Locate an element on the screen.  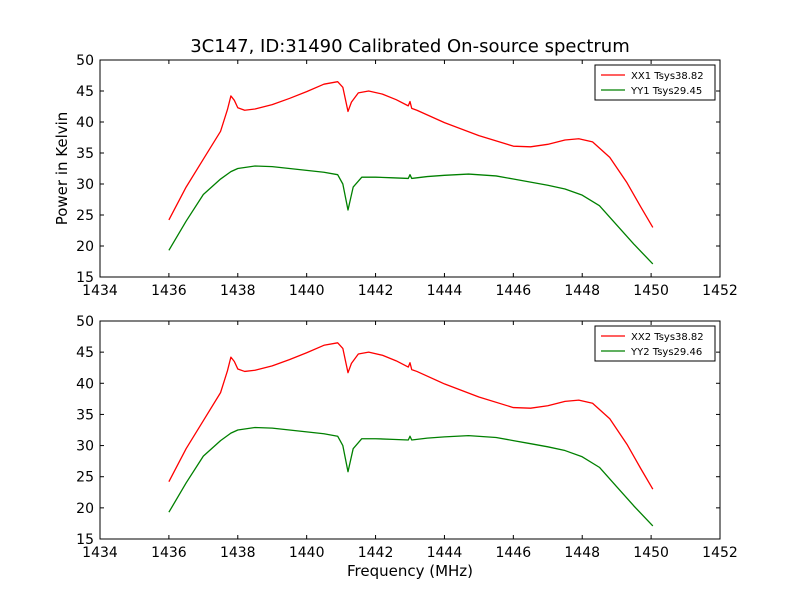
x-axis-label: Frequency (MHz) is located at coordinates (410, 571).